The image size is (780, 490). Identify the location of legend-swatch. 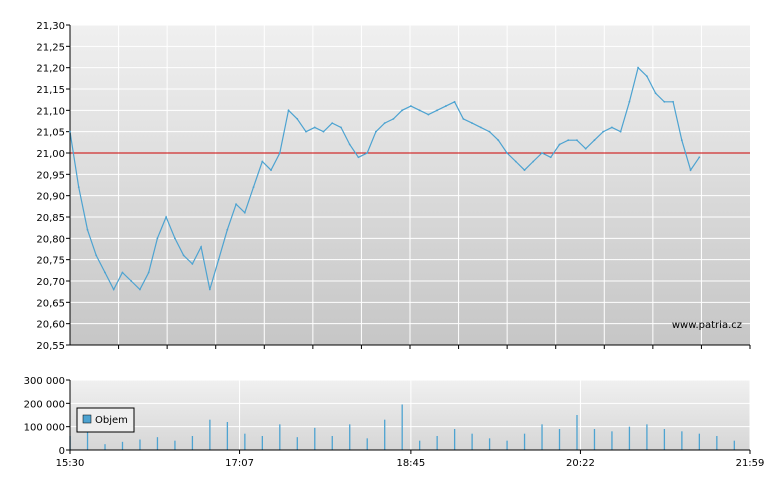
(87, 419).